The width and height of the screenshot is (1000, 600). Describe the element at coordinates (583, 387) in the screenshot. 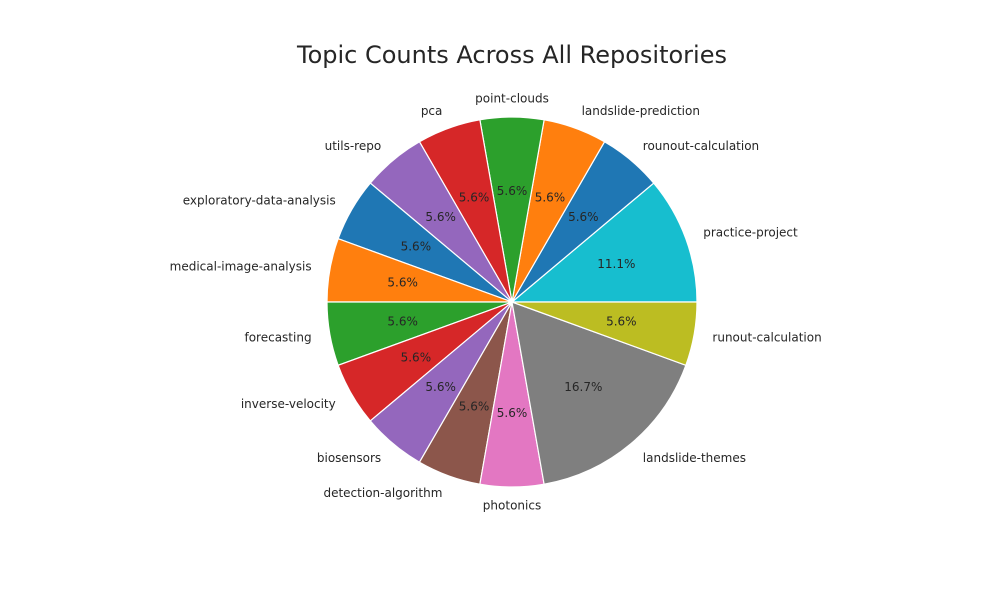

I see `slice-percent-label: 16.7%` at that location.